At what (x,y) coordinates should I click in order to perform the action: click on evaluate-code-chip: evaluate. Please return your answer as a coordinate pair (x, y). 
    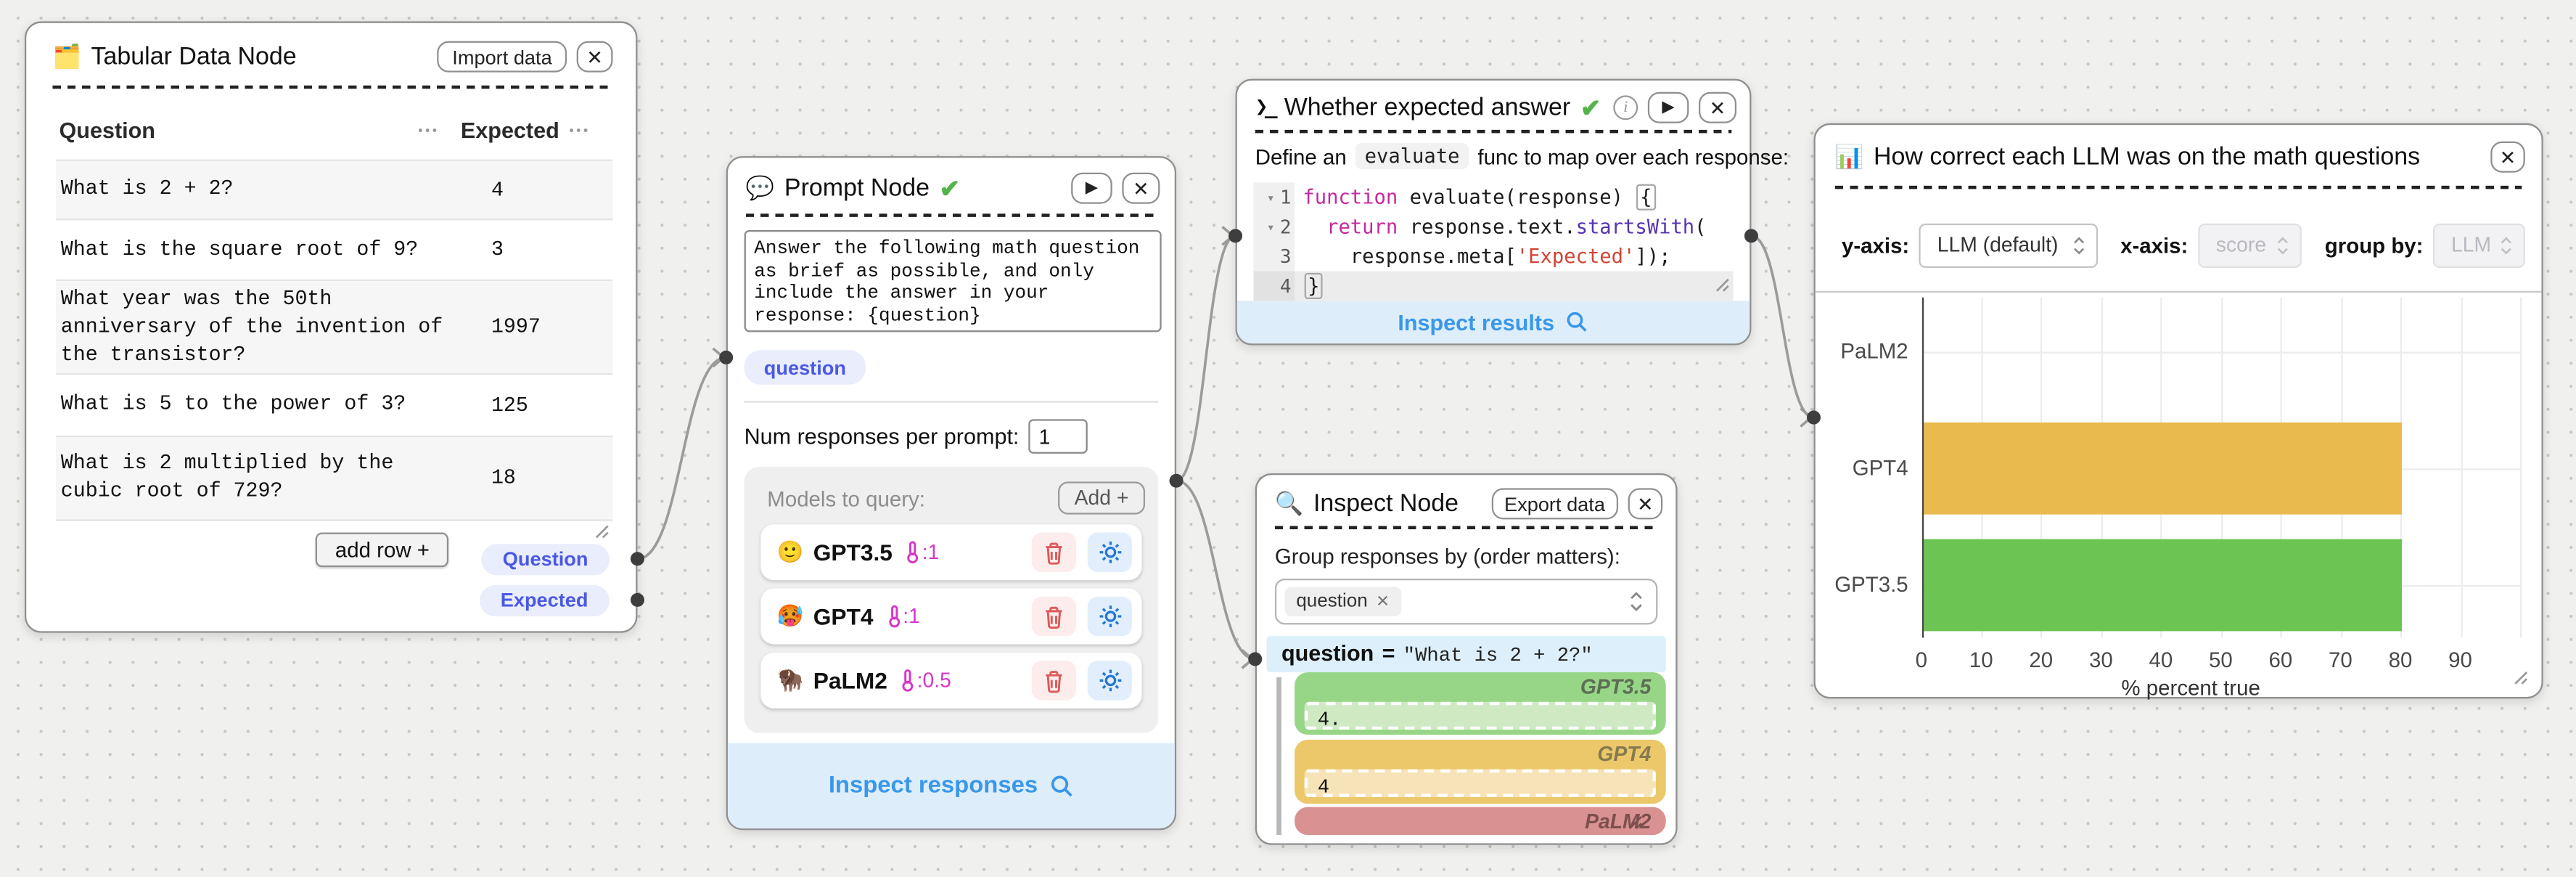
    Looking at the image, I should click on (1412, 156).